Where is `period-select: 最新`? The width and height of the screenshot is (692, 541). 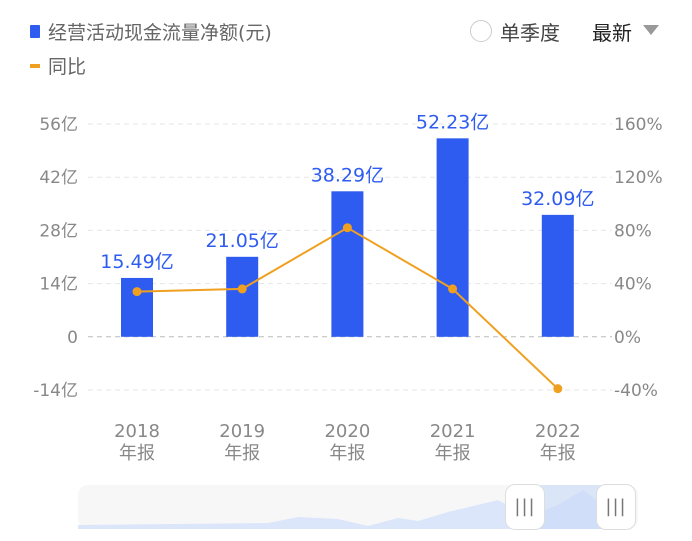
period-select: 最新 is located at coordinates (612, 33).